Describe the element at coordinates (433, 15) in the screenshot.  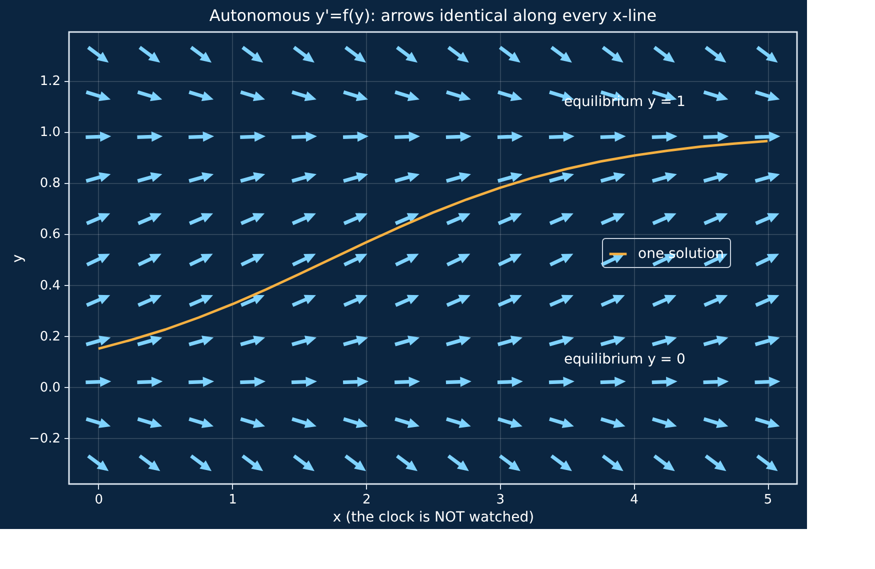
I see `chart-title: Autonomous y'=f(y): arrows identical along every x-line` at that location.